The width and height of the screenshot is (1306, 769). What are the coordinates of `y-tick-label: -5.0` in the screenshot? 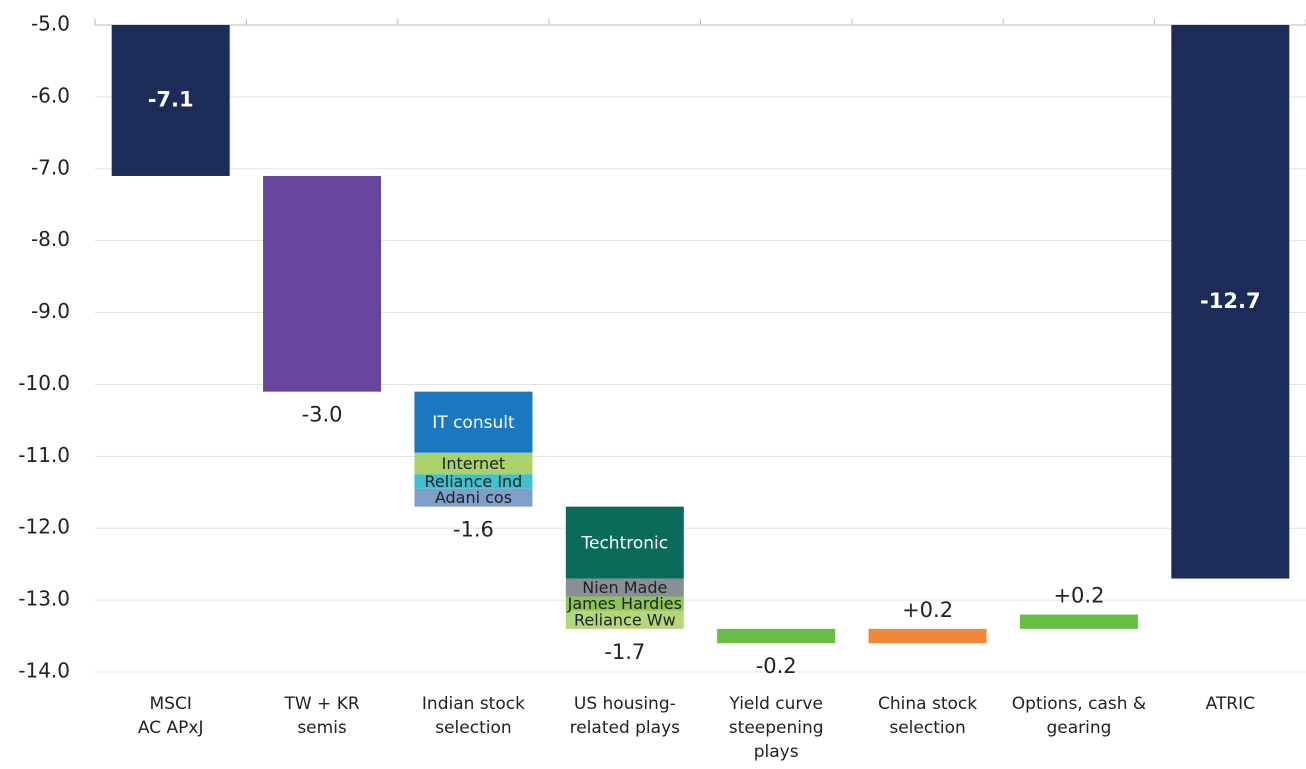 It's located at (50, 24).